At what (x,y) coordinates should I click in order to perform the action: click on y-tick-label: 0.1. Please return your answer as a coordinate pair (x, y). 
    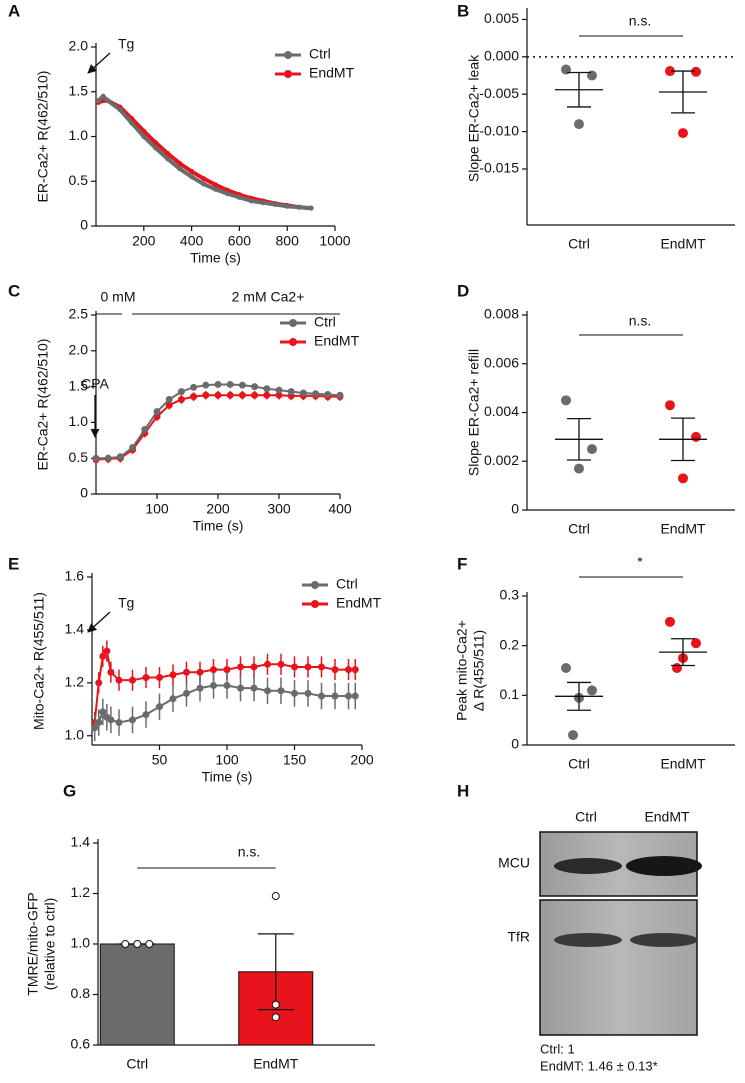
    Looking at the image, I should click on (510, 694).